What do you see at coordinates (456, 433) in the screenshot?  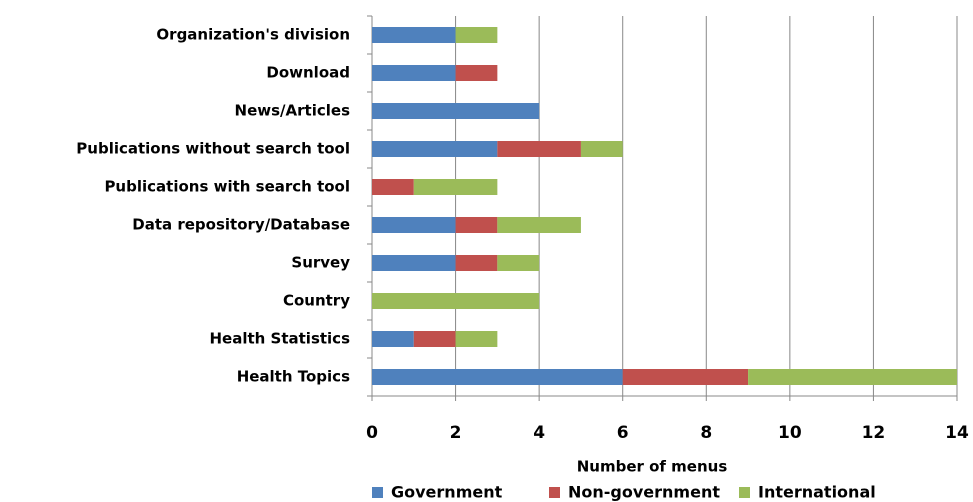 I see `x-tick-label: 2` at bounding box center [456, 433].